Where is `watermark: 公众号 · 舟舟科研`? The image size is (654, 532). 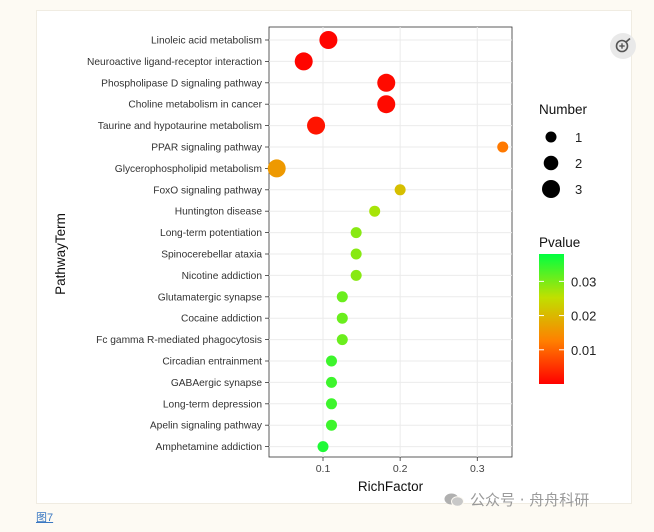
watermark: 公众号 · 舟舟科研 is located at coordinates (516, 499).